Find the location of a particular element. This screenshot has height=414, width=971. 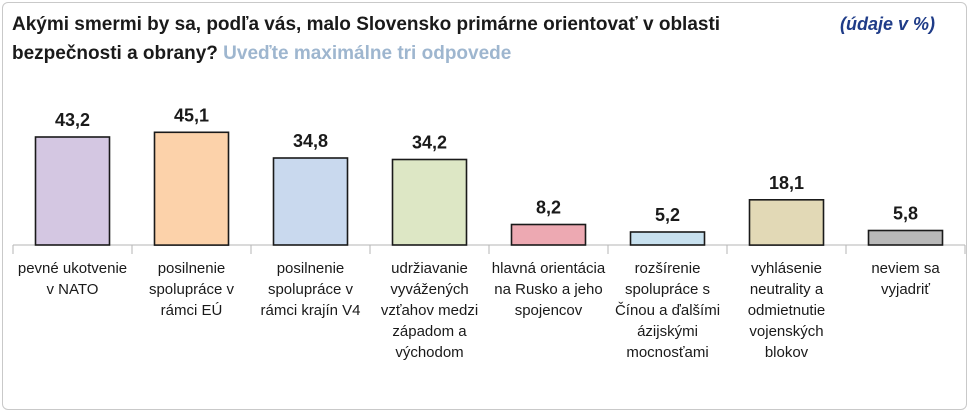

units-label: (údaje v %) is located at coordinates (887, 24).